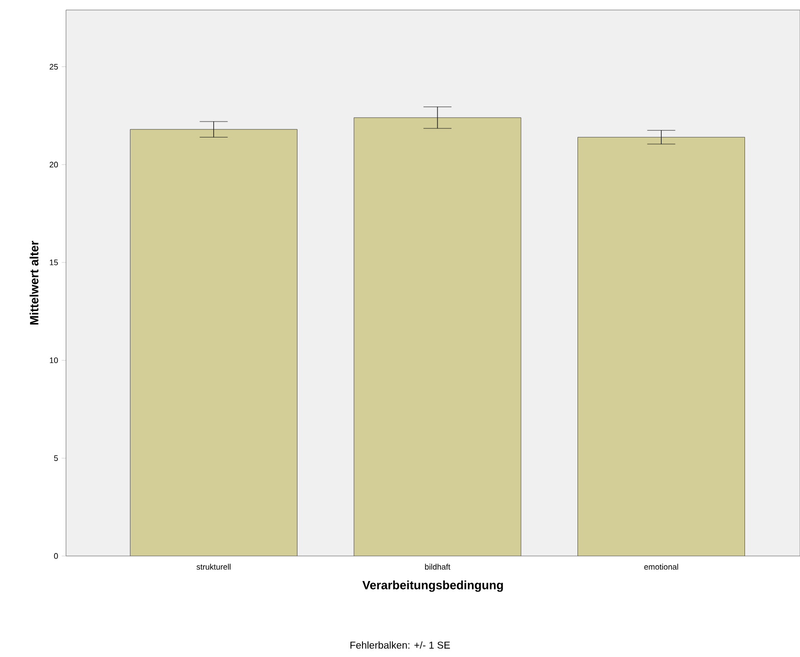  Describe the element at coordinates (54, 263) in the screenshot. I see `y-tick-label: 15` at that location.